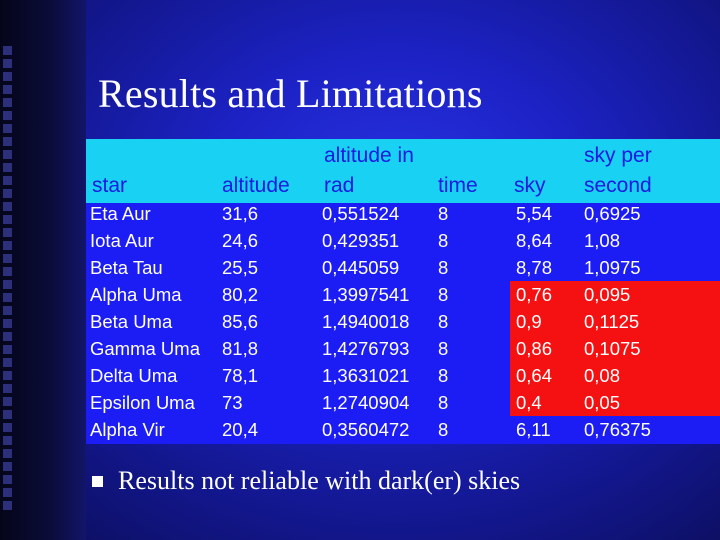 Image resolution: width=720 pixels, height=540 pixels. What do you see at coordinates (529, 321) in the screenshot?
I see `sky-cell: 0,9` at bounding box center [529, 321].